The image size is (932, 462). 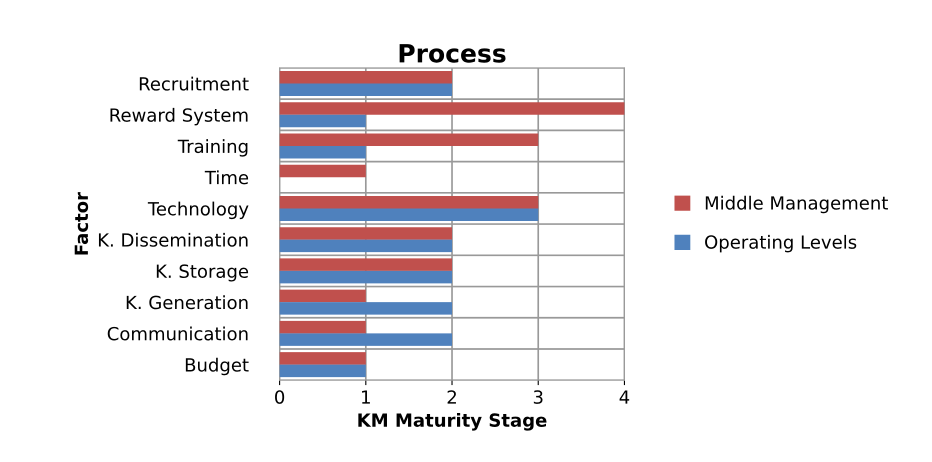 I want to click on y-axis-title: Factor, so click(x=81, y=223).